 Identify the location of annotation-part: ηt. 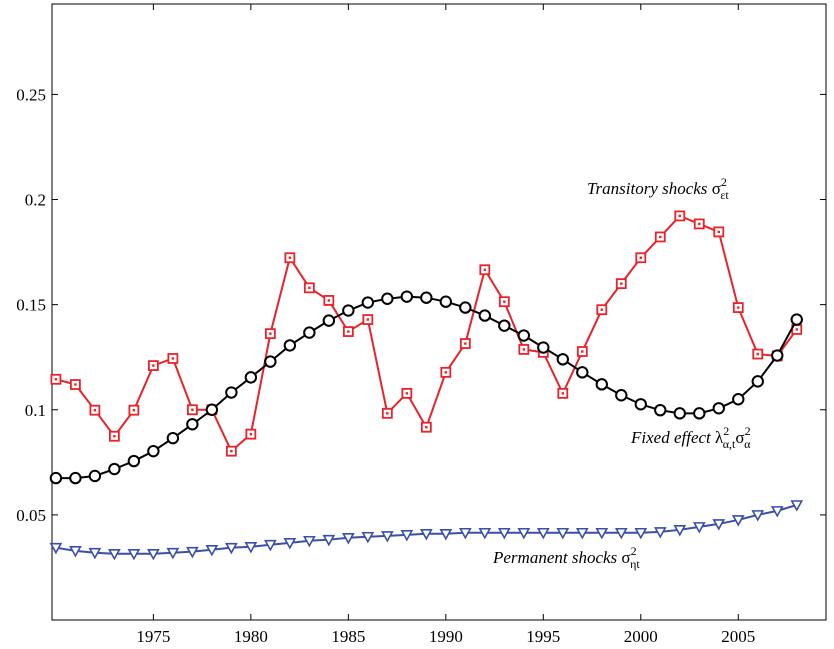
(635, 564).